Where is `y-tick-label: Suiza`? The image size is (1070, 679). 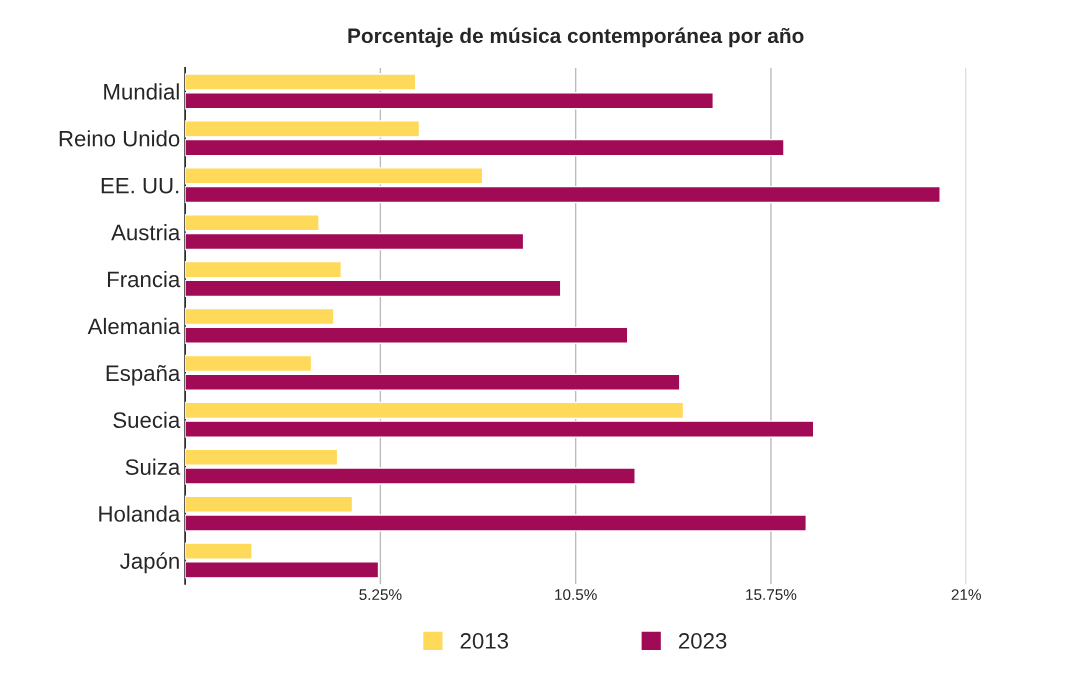 y-tick-label: Suiza is located at coordinates (153, 466).